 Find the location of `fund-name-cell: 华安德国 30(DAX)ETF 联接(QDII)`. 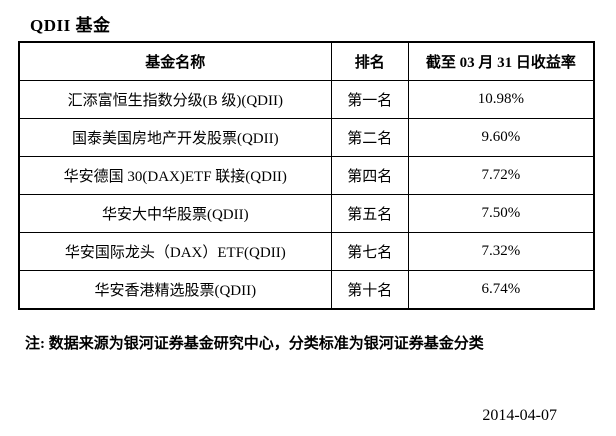

fund-name-cell: 华安德国 30(DAX)ETF 联接(QDII) is located at coordinates (175, 175).